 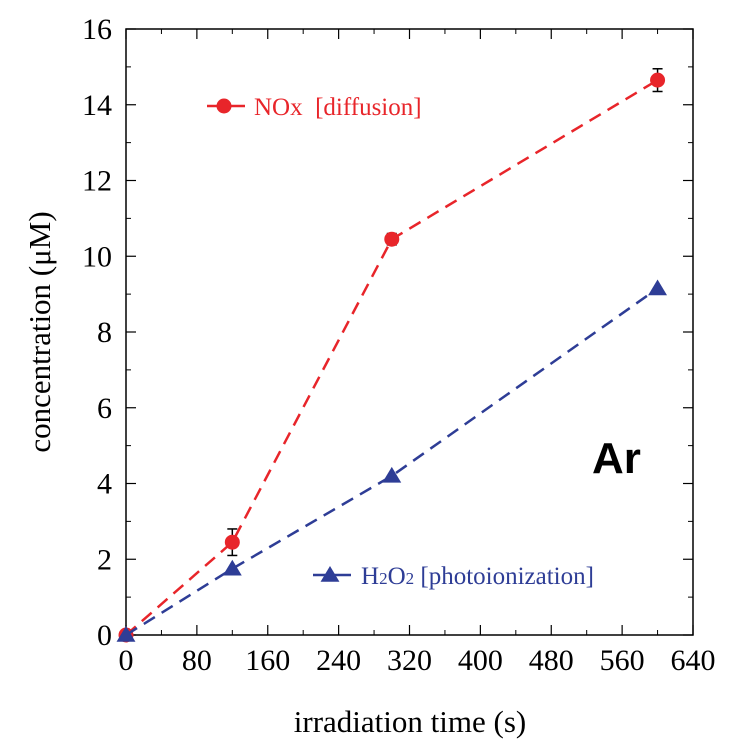 What do you see at coordinates (622, 660) in the screenshot?
I see `x-tick-label: 560` at bounding box center [622, 660].